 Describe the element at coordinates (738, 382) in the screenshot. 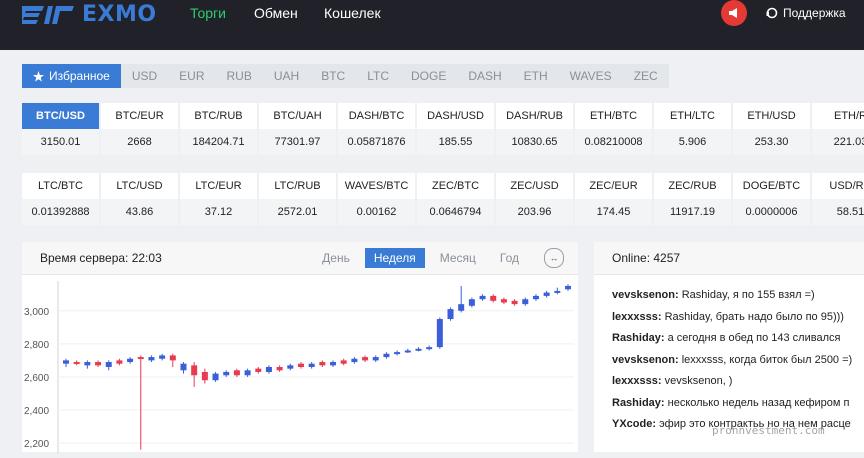

I see `chat-message: lexxxsss: vevsksenon, )` at that location.